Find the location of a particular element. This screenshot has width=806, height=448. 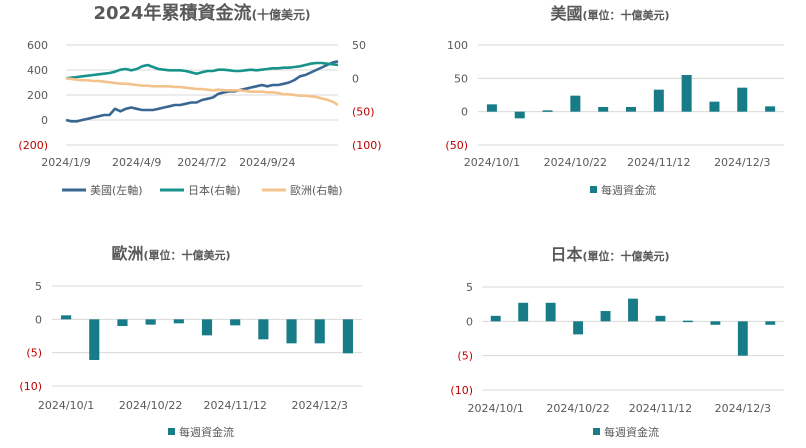

series-line-us is located at coordinates (202, 91).